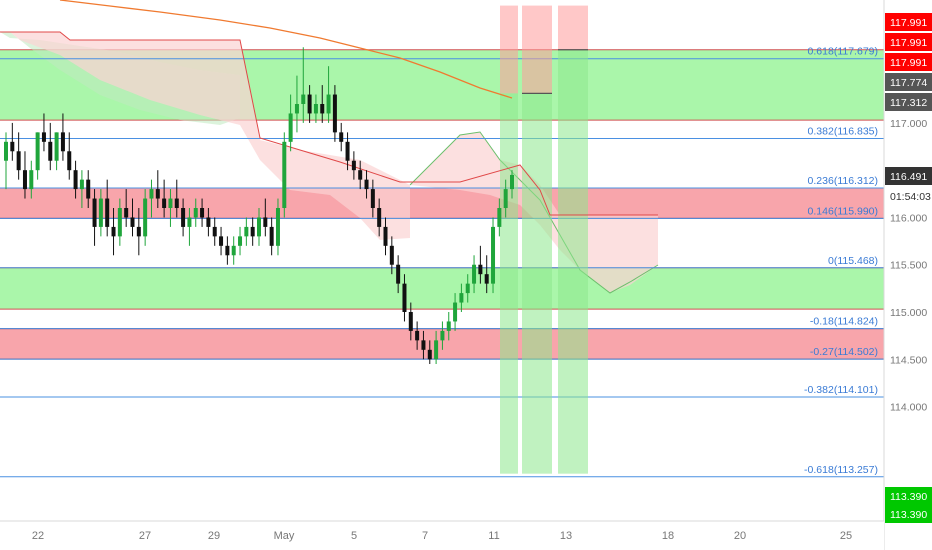 The width and height of the screenshot is (932, 550). I want to click on price-axis-background, so click(908, 275).